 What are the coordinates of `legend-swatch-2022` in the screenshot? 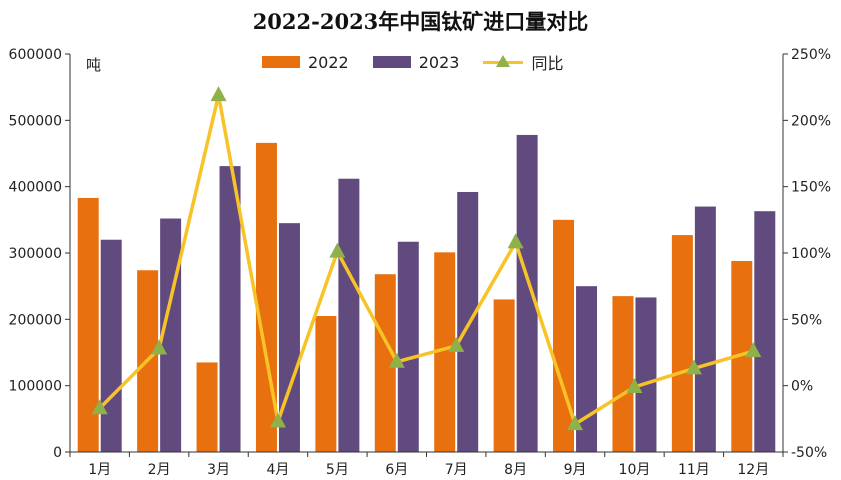 It's located at (281, 62).